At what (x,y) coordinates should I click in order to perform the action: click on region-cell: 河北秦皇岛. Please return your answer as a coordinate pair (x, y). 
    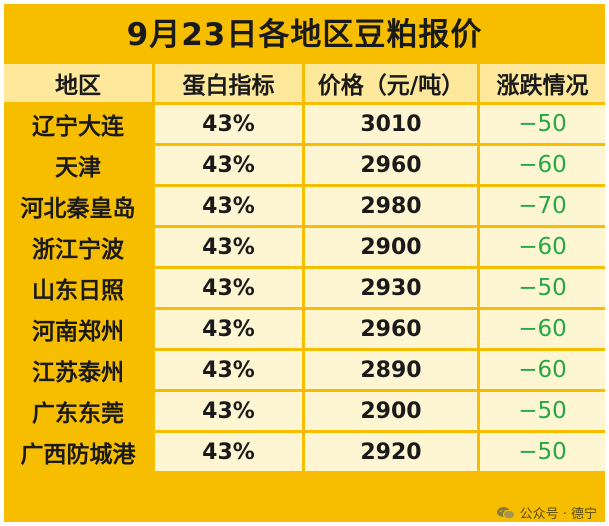
    Looking at the image, I should click on (79, 206).